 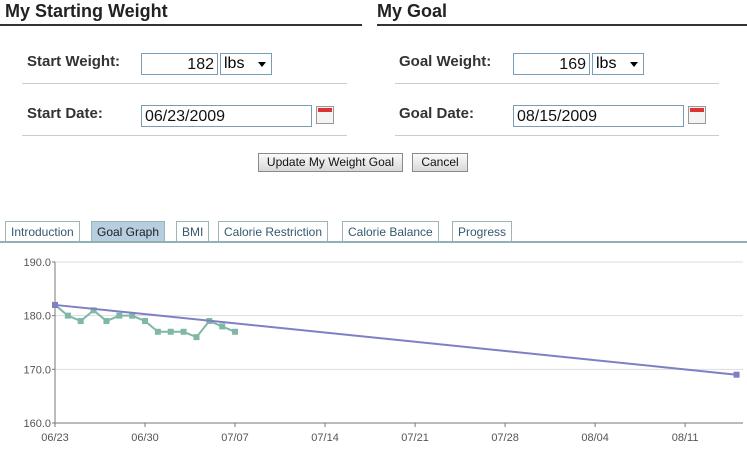 What do you see at coordinates (128, 231) in the screenshot?
I see `tab: Goal Graph` at bounding box center [128, 231].